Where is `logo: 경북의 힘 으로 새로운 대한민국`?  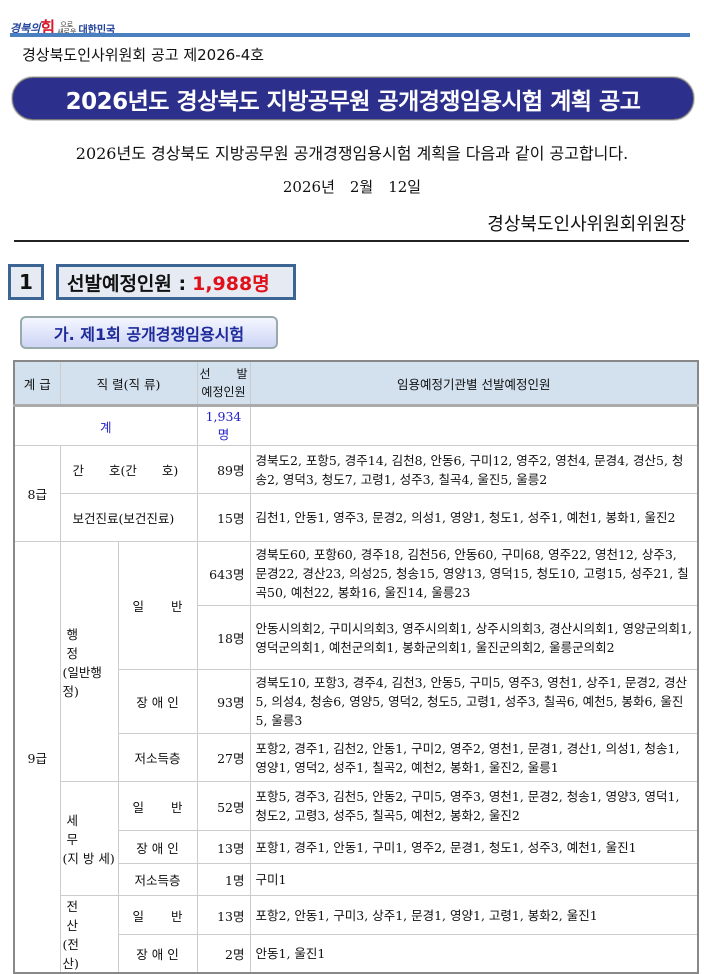
logo: 경북의 힘 으로 새로운 대한민국 is located at coordinates (63, 24).